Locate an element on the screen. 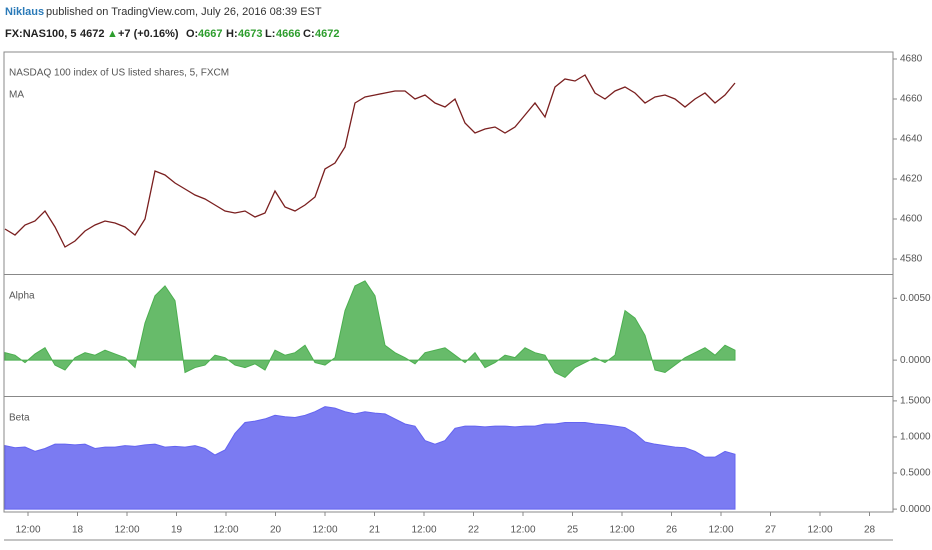 Image resolution: width=932 pixels, height=550 pixels. o-label: O: is located at coordinates (192, 34).